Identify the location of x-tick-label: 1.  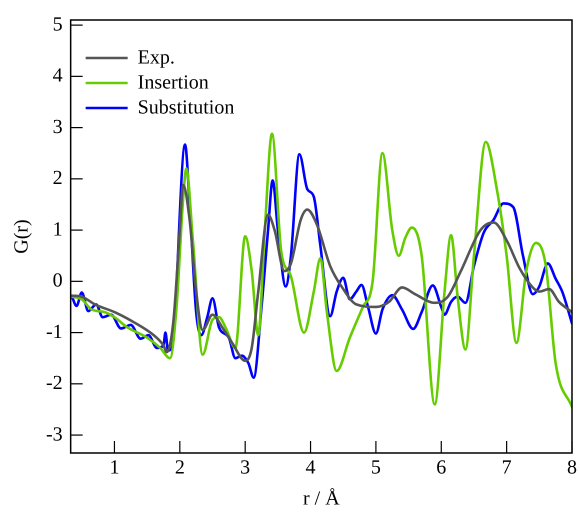
(114, 467).